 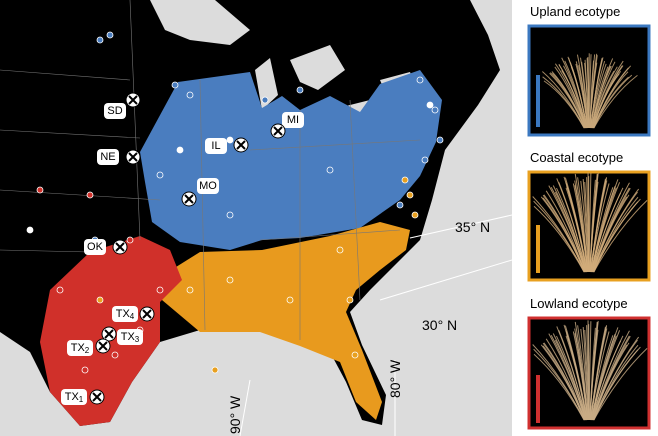 What do you see at coordinates (130, 337) in the screenshot?
I see `site-label: TX3` at bounding box center [130, 337].